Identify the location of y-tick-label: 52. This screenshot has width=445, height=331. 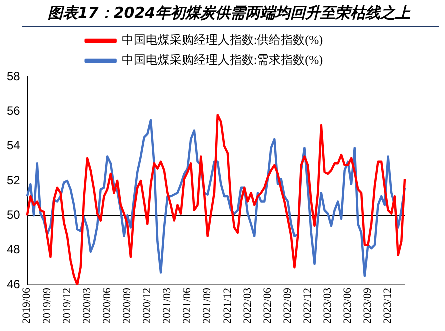
(13, 180).